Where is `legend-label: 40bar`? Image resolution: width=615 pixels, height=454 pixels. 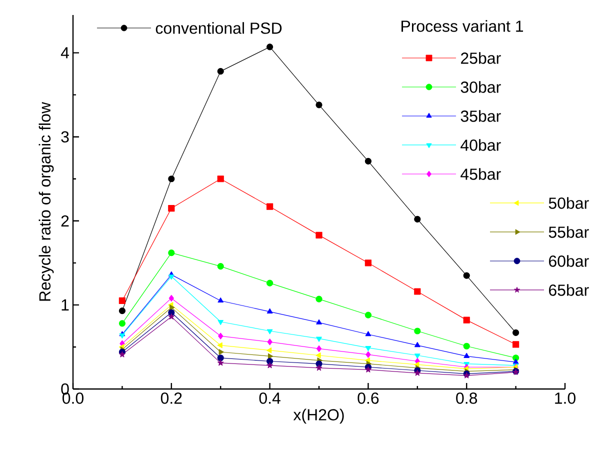
legend-label: 40bar is located at coordinates (480, 145).